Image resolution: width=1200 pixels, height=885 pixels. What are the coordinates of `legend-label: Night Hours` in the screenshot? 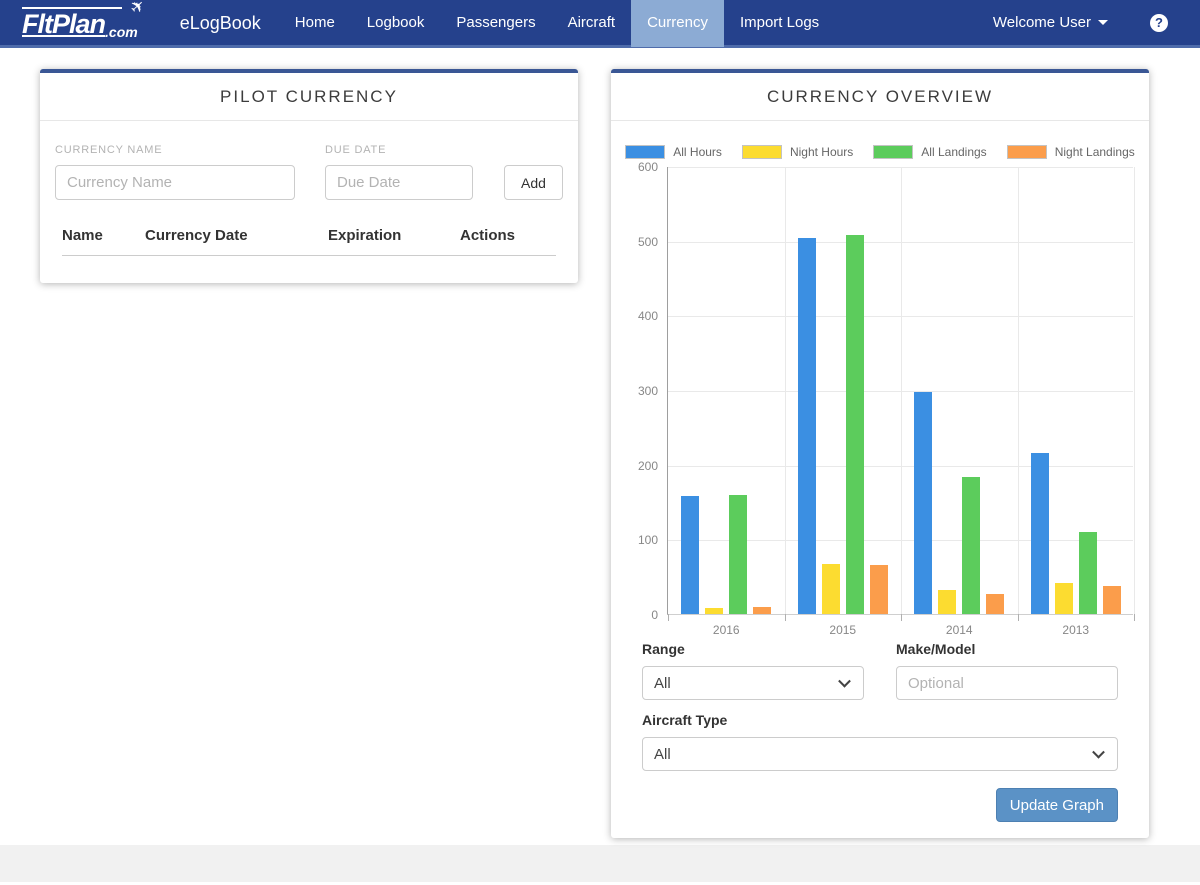 It's located at (821, 152).